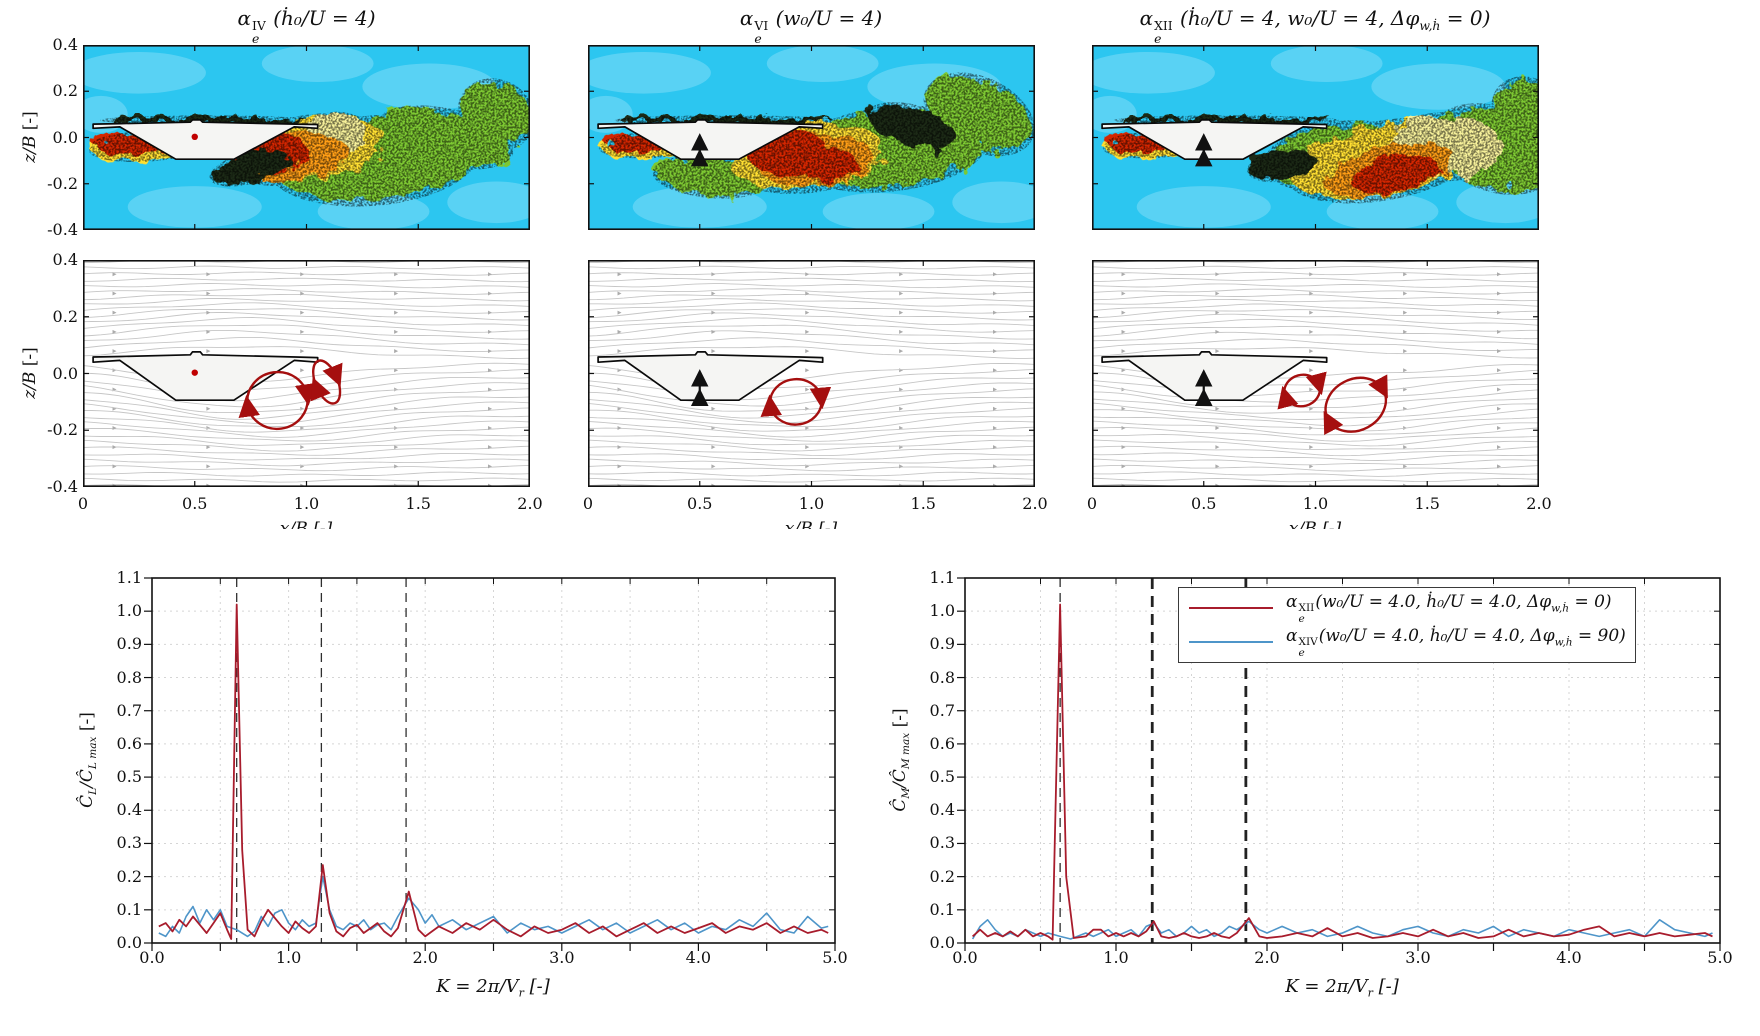 The image size is (1760, 1036). What do you see at coordinates (1315, 503) in the screenshot?
I see `flow-x-tick-label: 1.0` at bounding box center [1315, 503].